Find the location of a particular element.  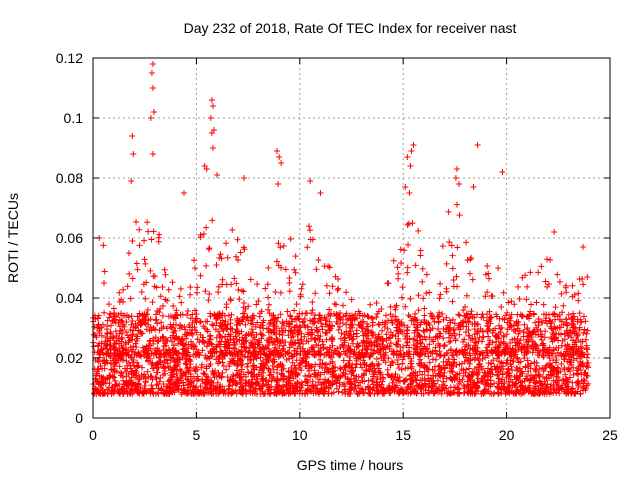

x-tick-label: 5 is located at coordinates (197, 435).